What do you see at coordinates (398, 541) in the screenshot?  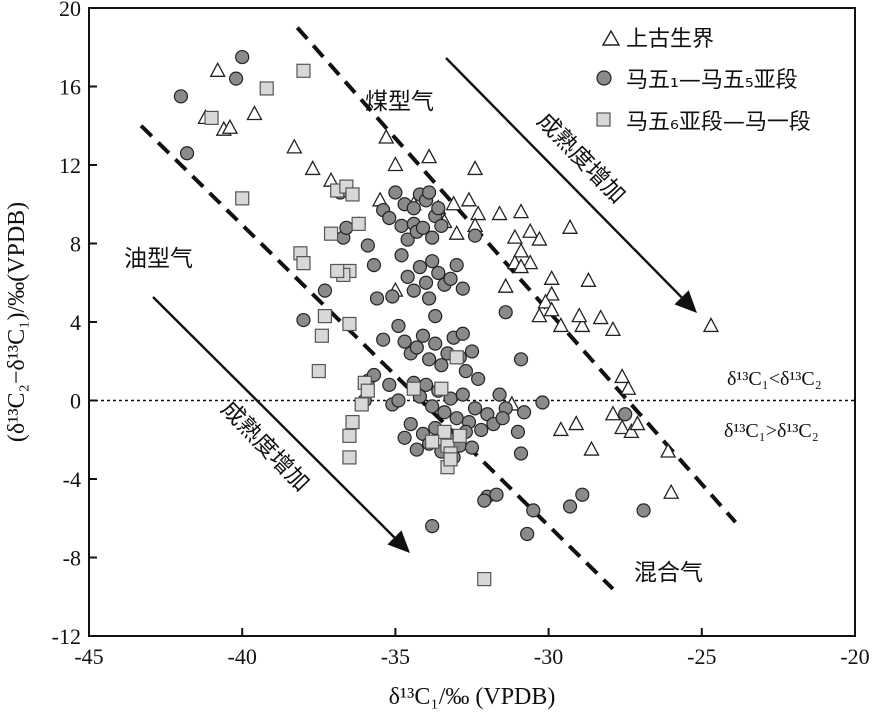 I see `maturity-arrow-lower-head` at bounding box center [398, 541].